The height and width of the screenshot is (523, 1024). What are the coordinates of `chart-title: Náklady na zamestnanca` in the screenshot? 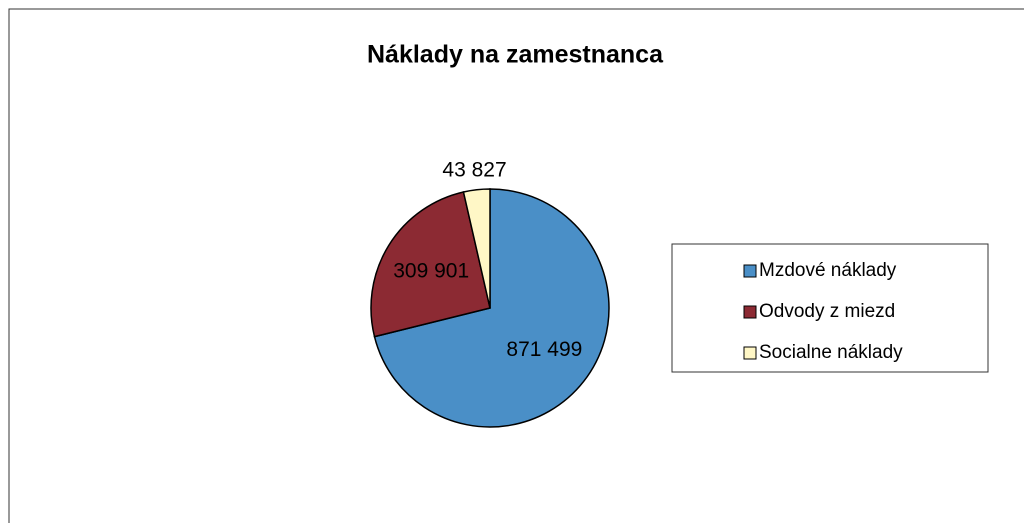 It's located at (515, 55).